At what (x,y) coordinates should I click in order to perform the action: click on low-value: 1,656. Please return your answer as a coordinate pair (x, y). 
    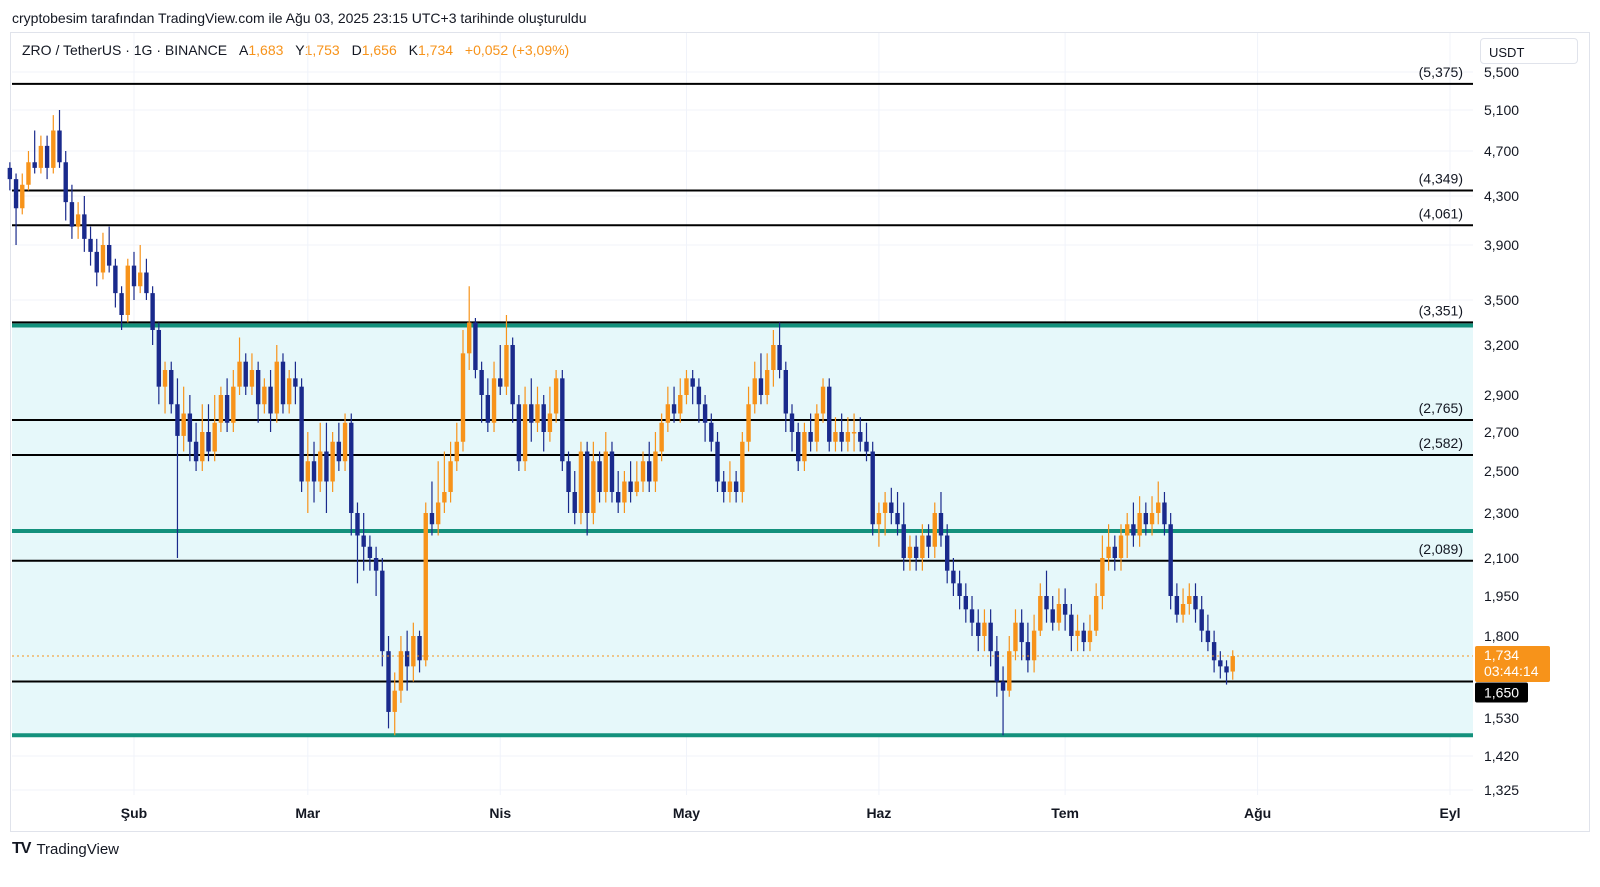
    Looking at the image, I should click on (379, 50).